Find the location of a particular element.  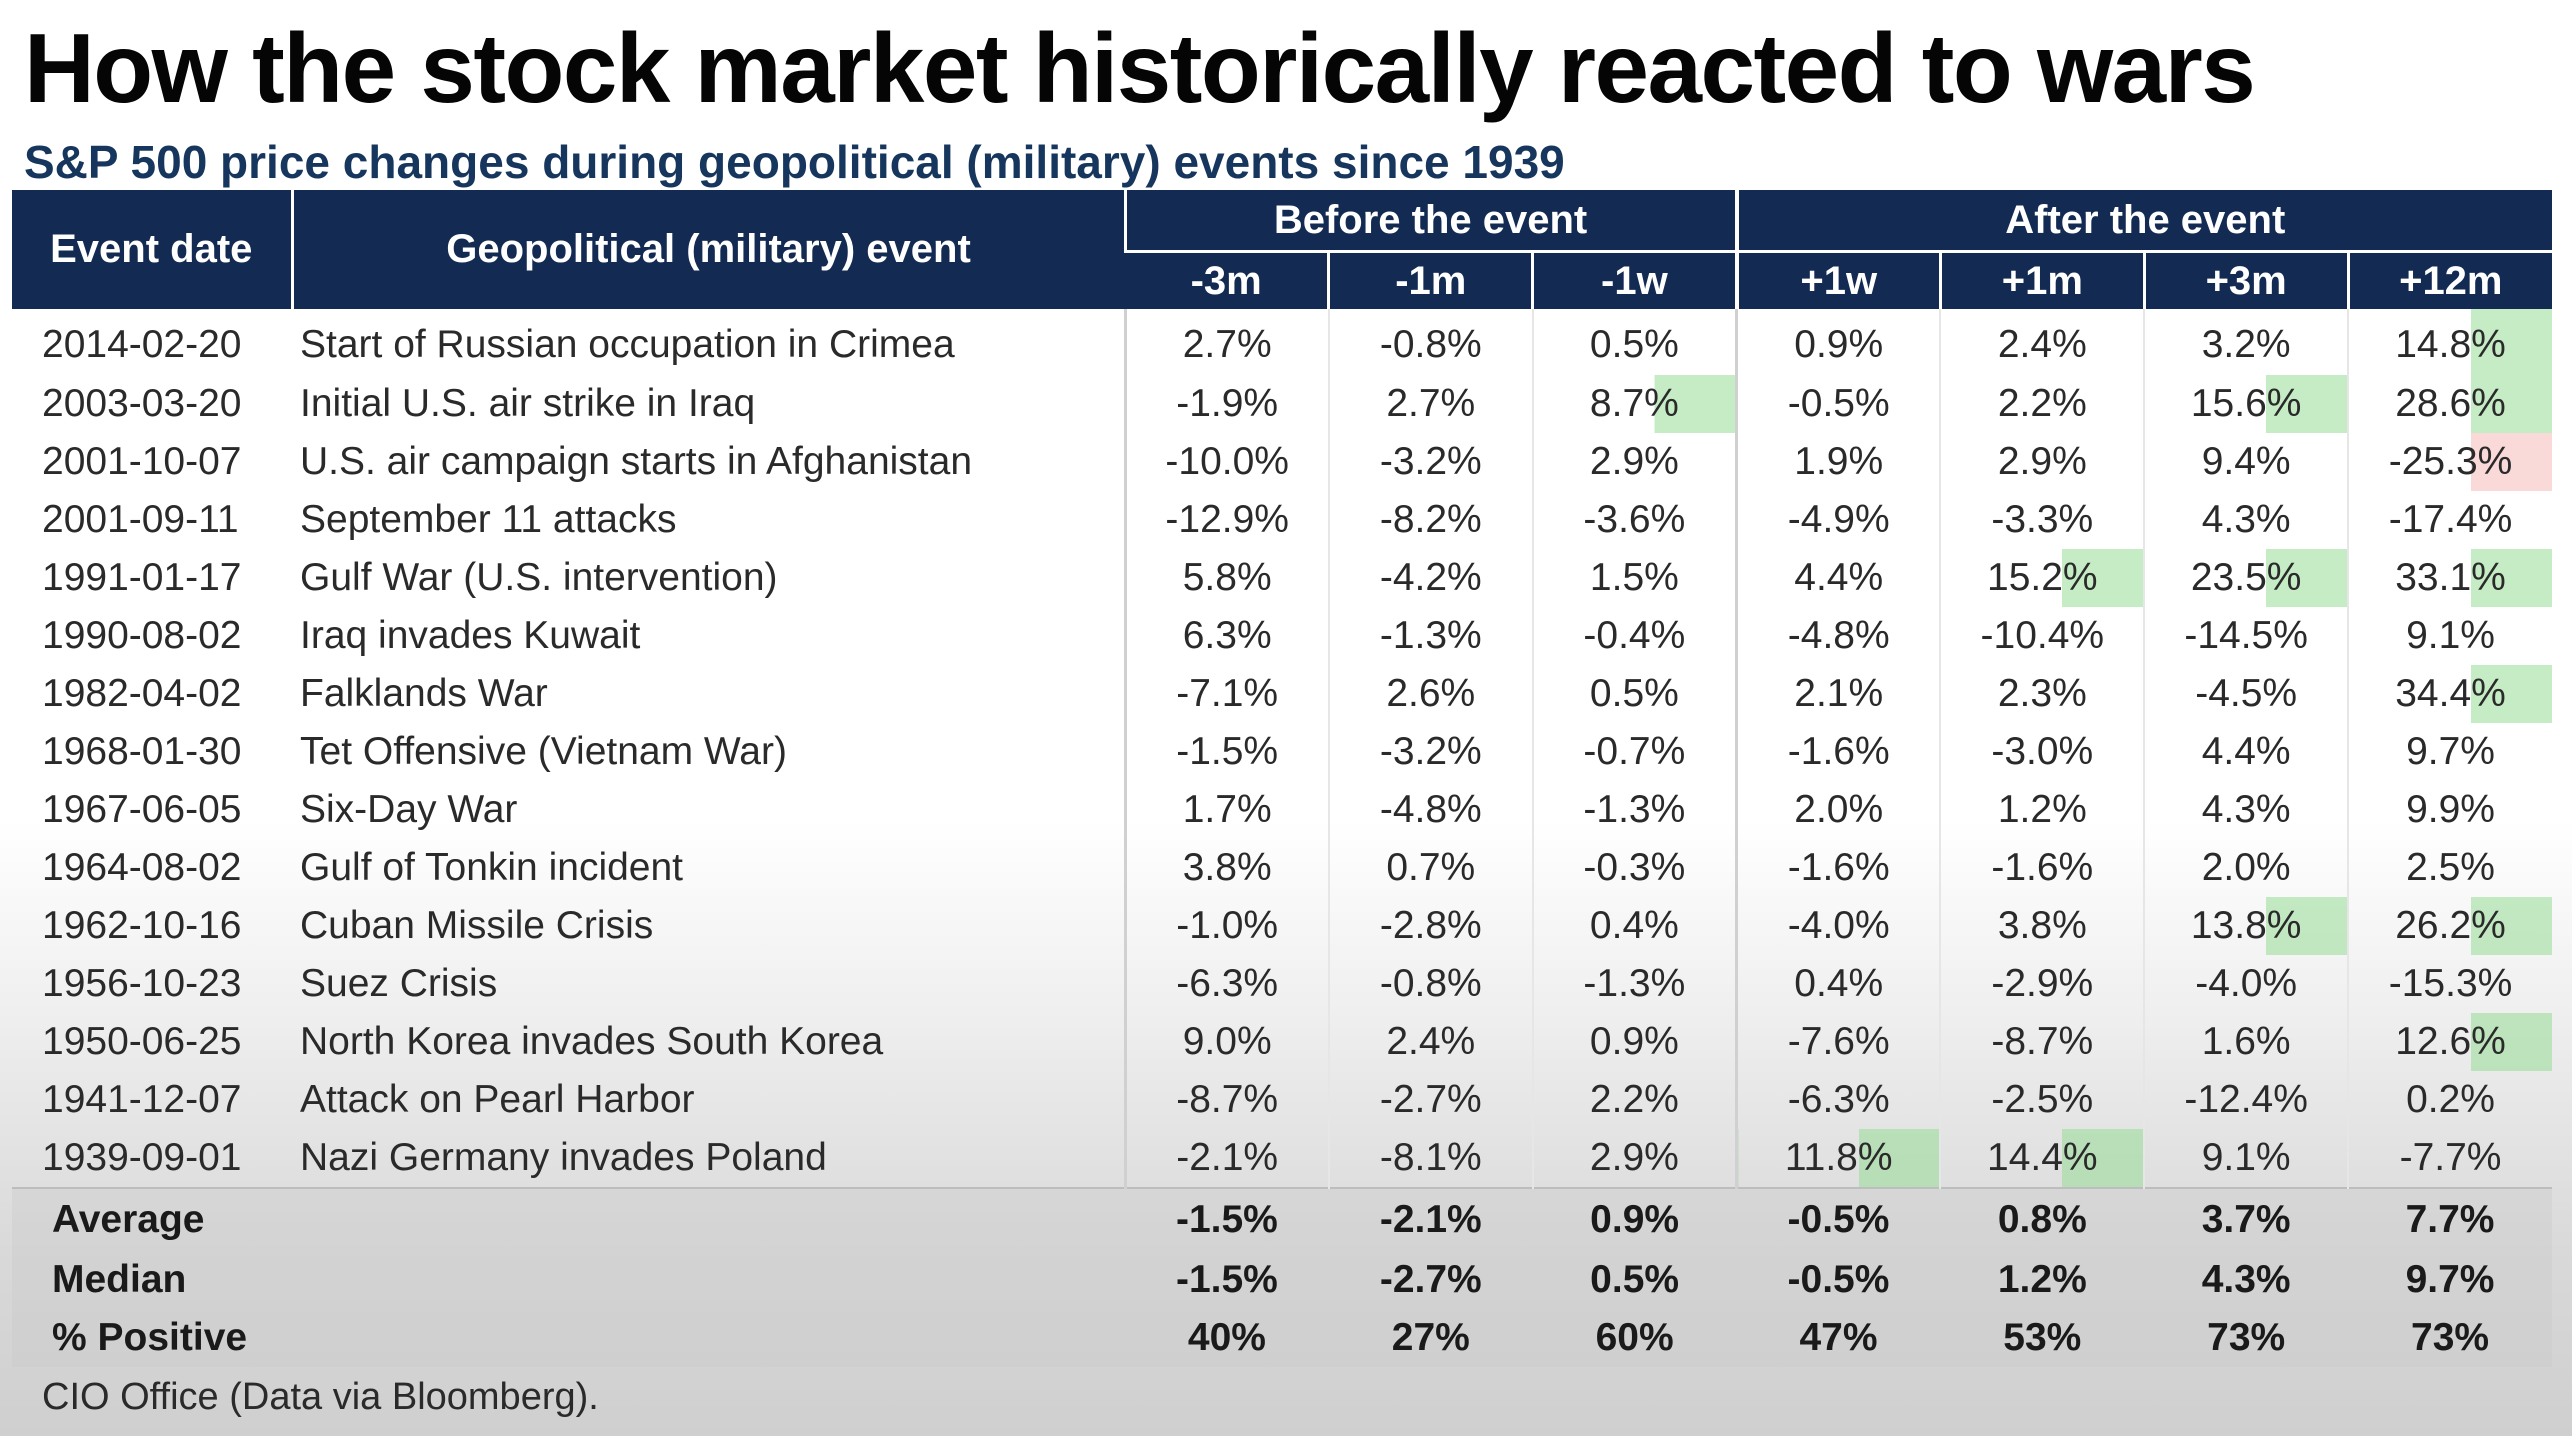

cell-event-name: Six-Day War is located at coordinates (409, 809).